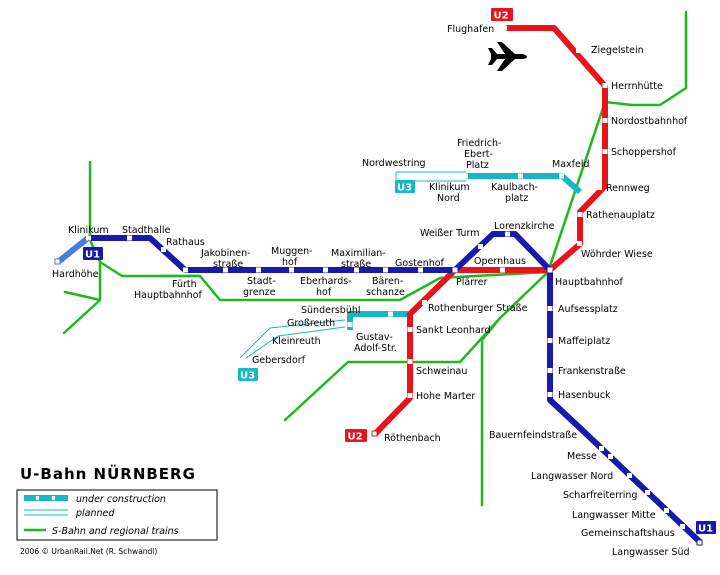 This screenshot has width=720, height=575. I want to click on station-dot-woehrder-wiese, so click(579, 243).